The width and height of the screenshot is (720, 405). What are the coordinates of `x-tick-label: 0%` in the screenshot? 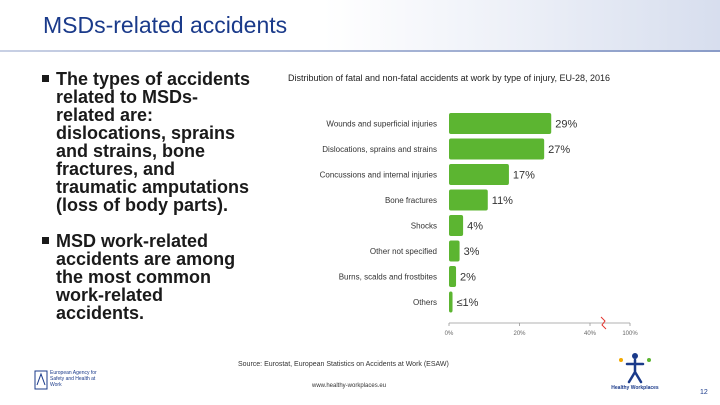 It's located at (449, 334).